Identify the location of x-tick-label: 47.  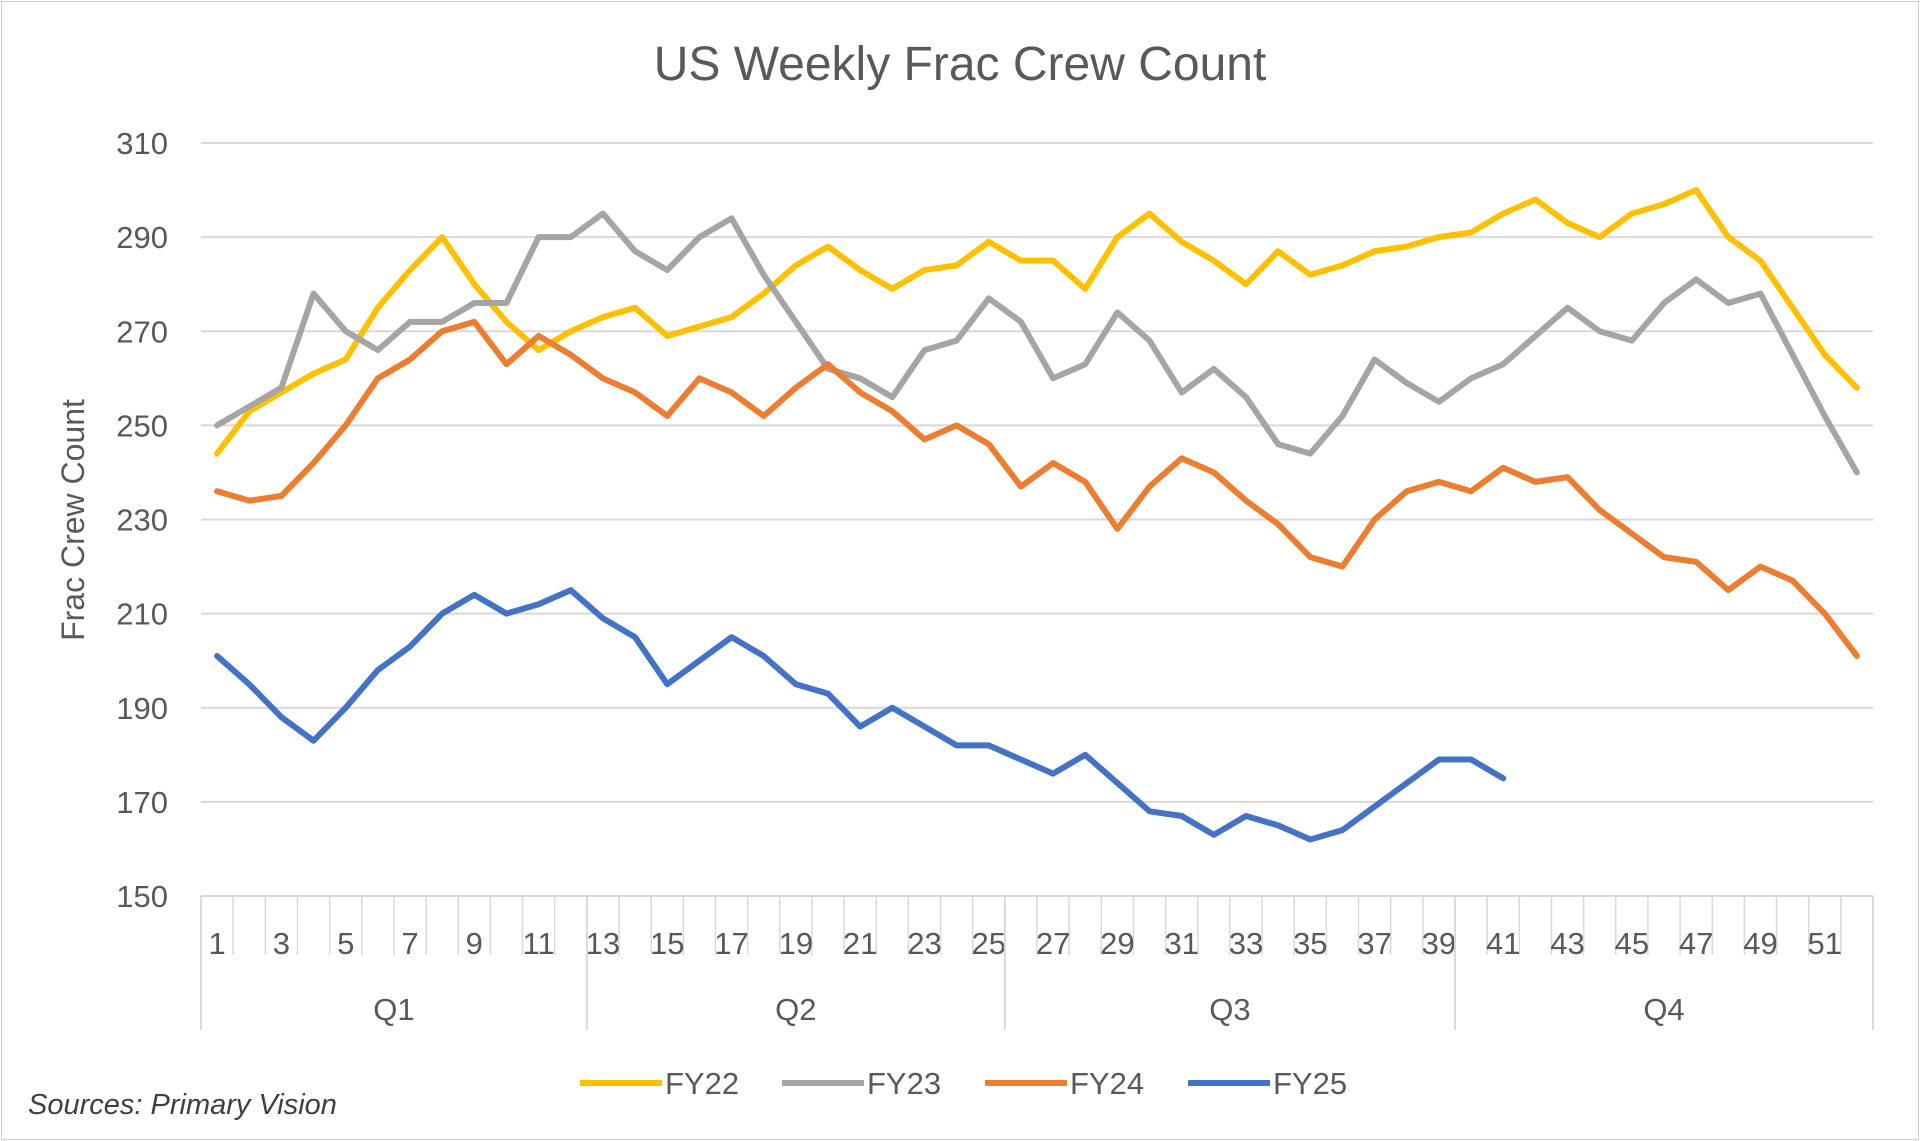
(1696, 943).